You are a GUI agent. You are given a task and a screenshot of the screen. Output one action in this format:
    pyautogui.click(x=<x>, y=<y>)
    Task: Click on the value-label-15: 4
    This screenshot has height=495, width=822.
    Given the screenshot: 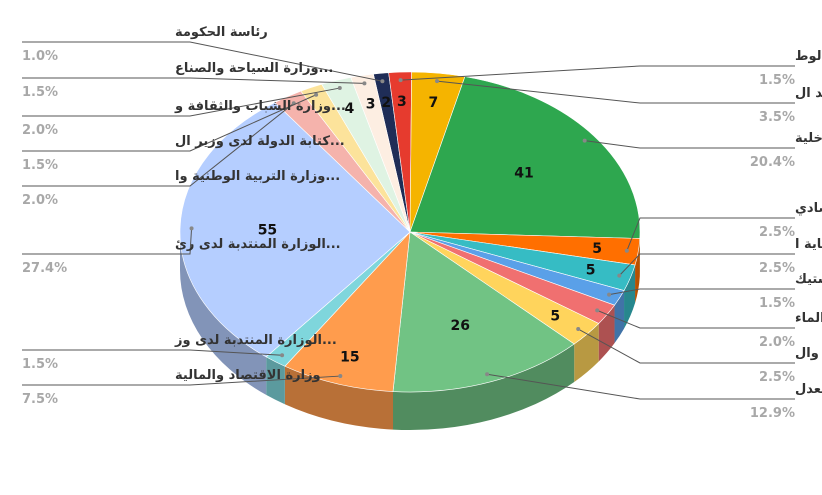 What is the action you would take?
    pyautogui.click(x=350, y=109)
    